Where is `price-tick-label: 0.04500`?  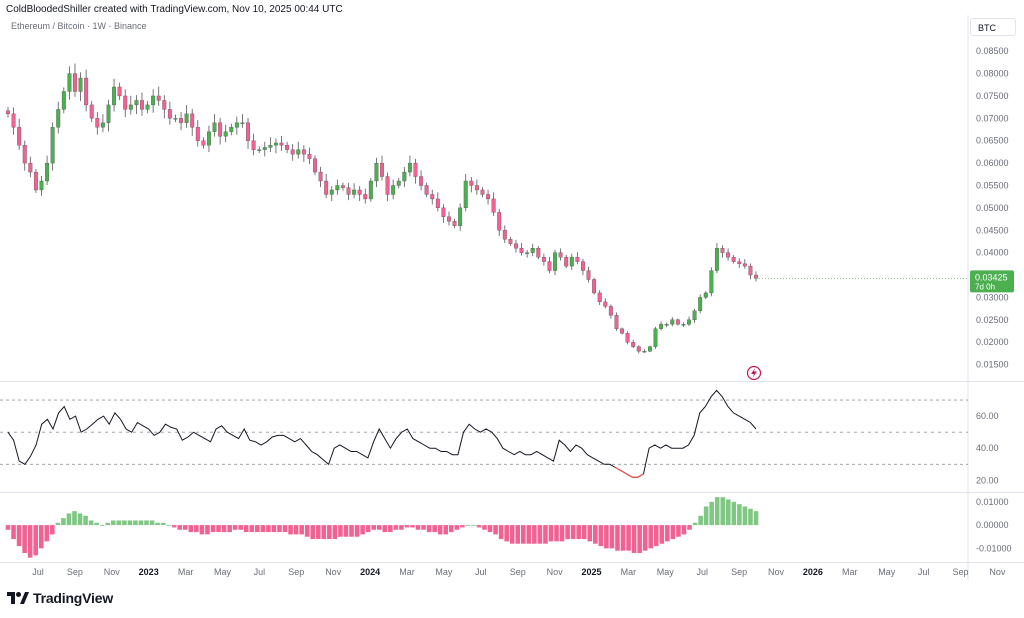 price-tick-label: 0.04500 is located at coordinates (992, 230).